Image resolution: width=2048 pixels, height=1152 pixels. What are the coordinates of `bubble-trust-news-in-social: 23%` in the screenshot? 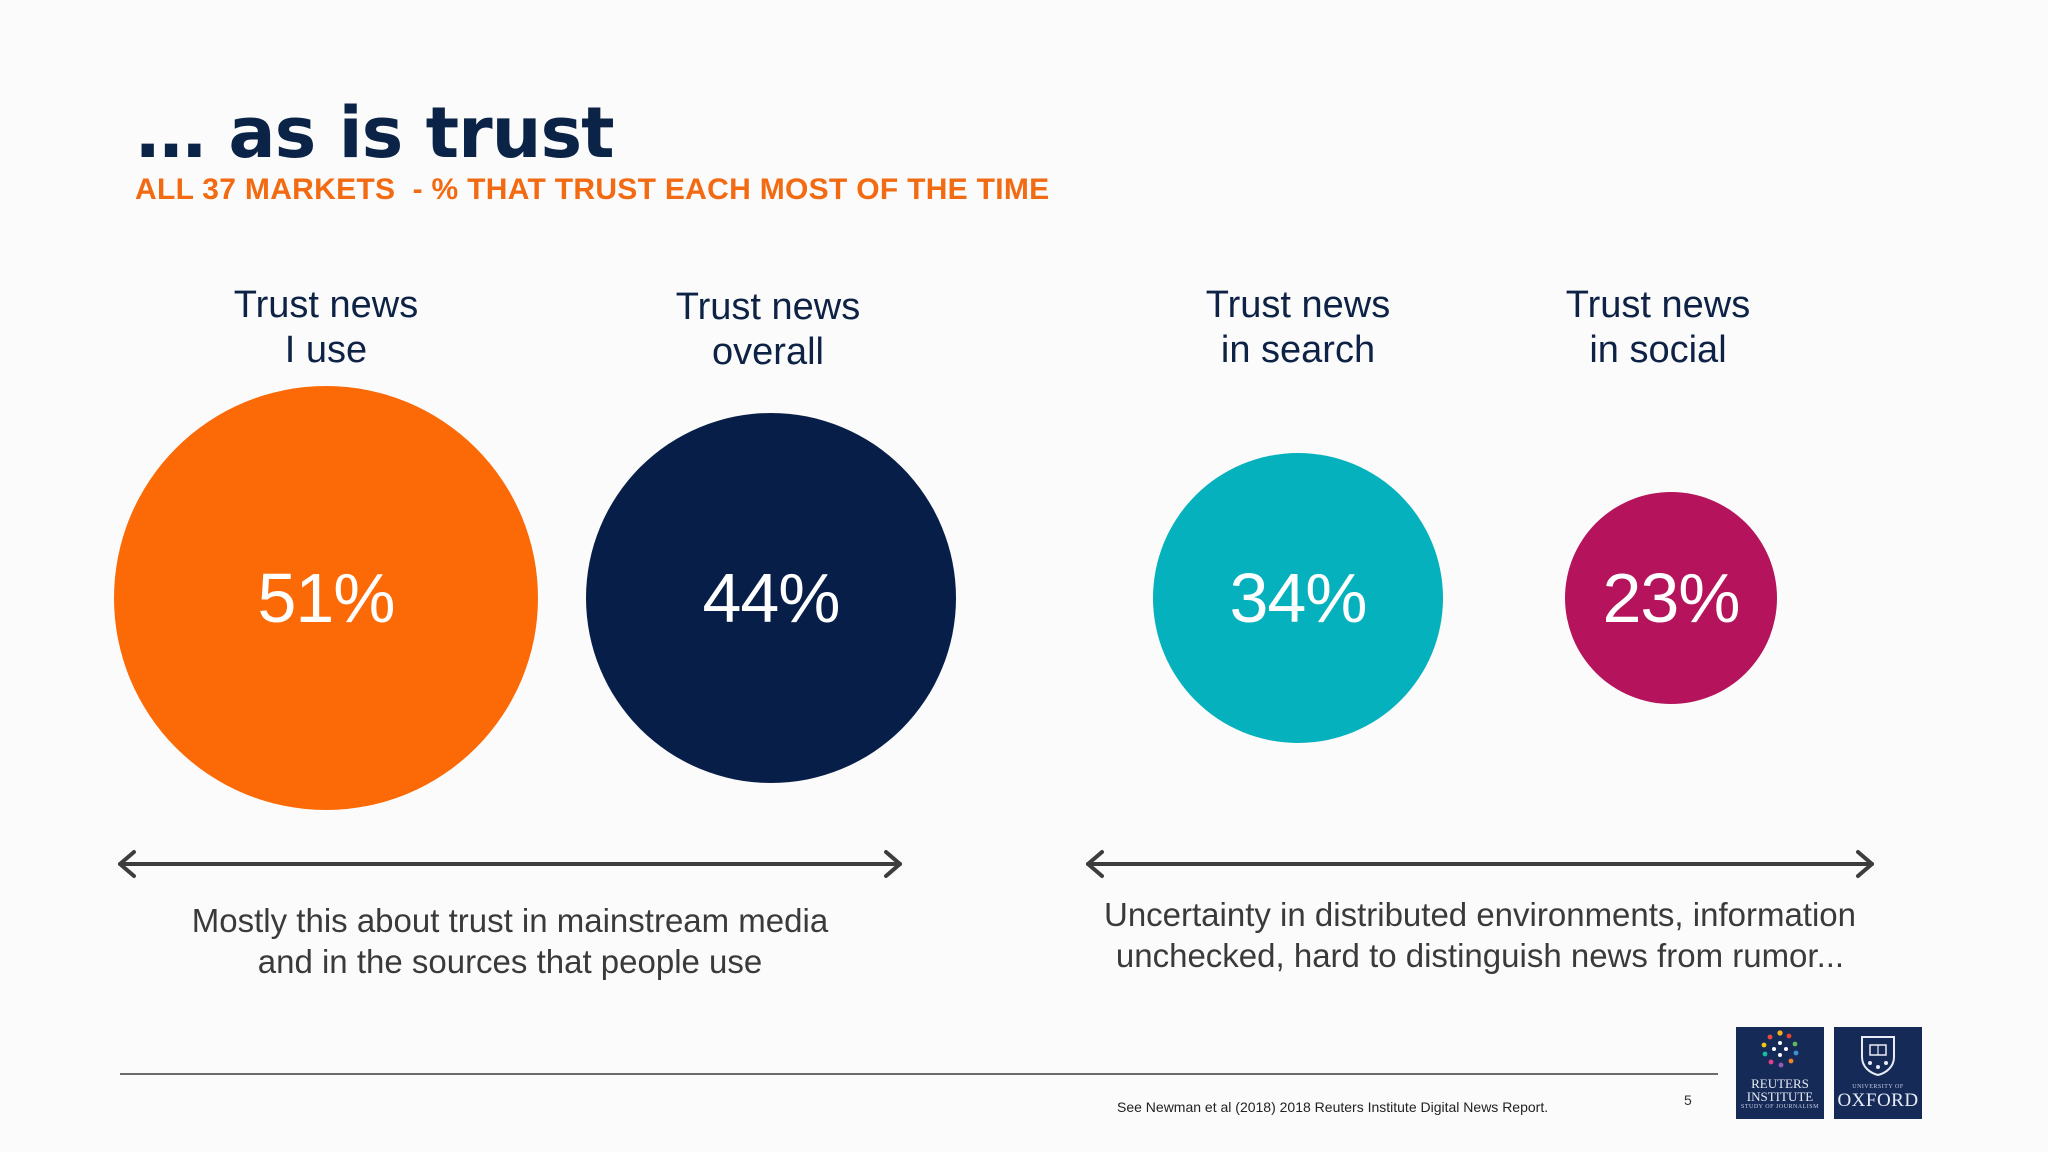 It's located at (1671, 598).